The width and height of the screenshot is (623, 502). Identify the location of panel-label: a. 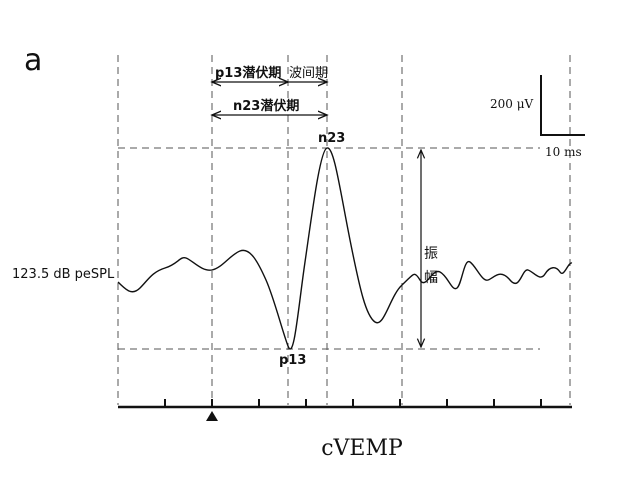
(33, 60).